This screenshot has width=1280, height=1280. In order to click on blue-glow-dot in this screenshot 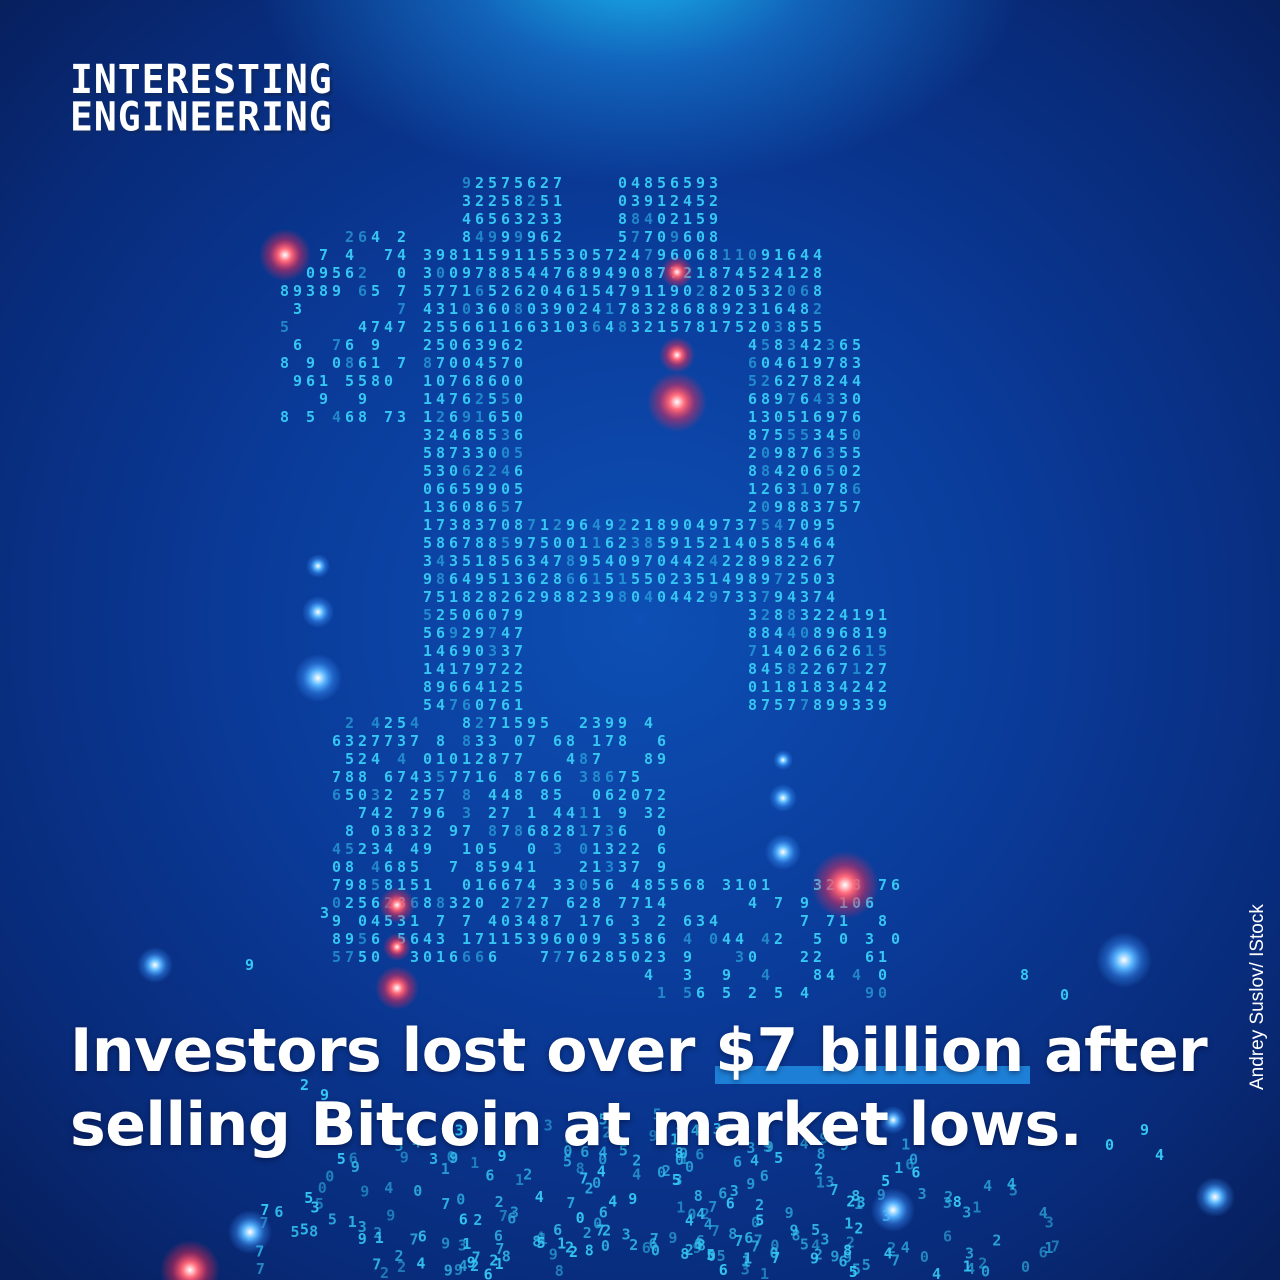, I will do `click(783, 760)`.